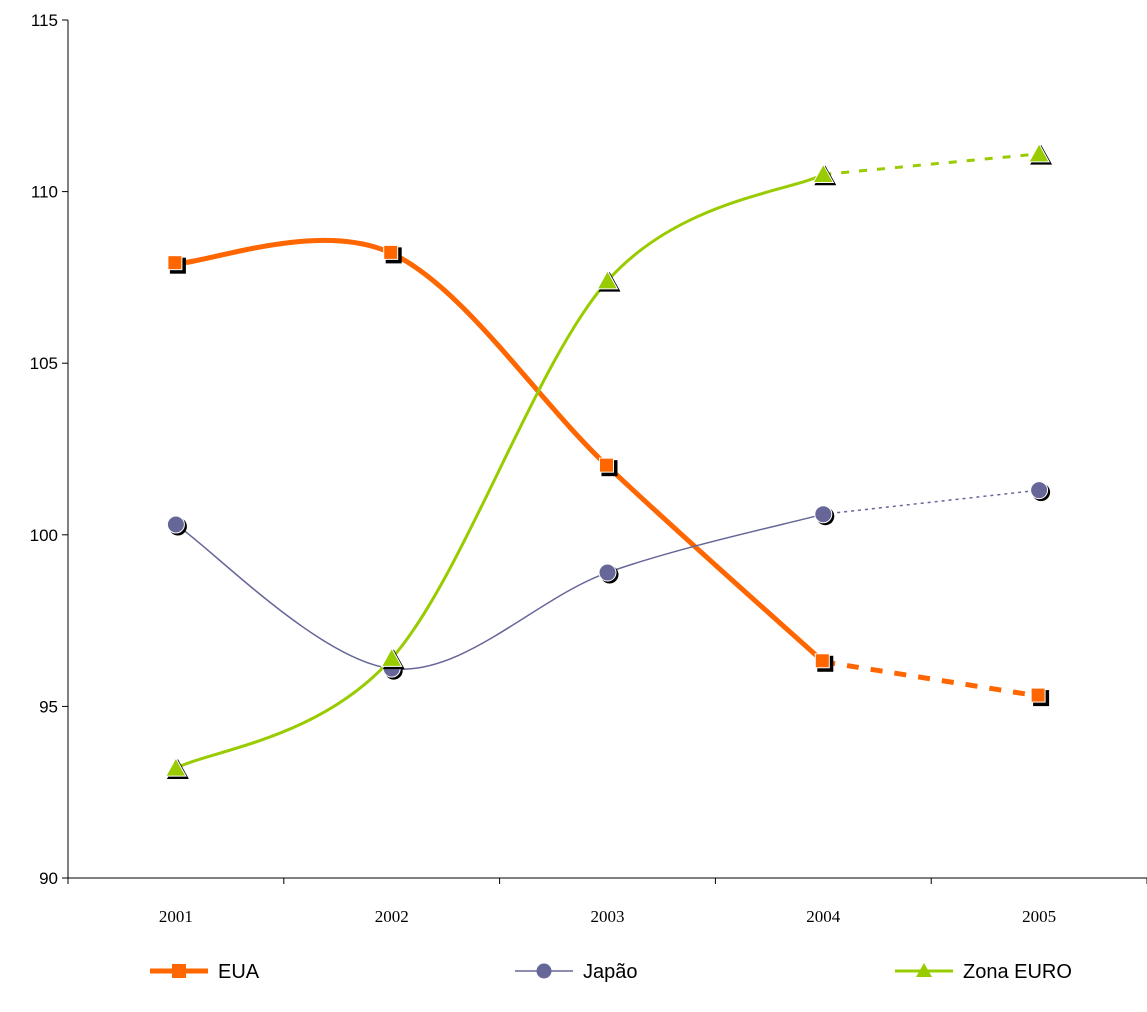 The height and width of the screenshot is (1012, 1147). I want to click on data-point-japão-2005, so click(1040, 491).